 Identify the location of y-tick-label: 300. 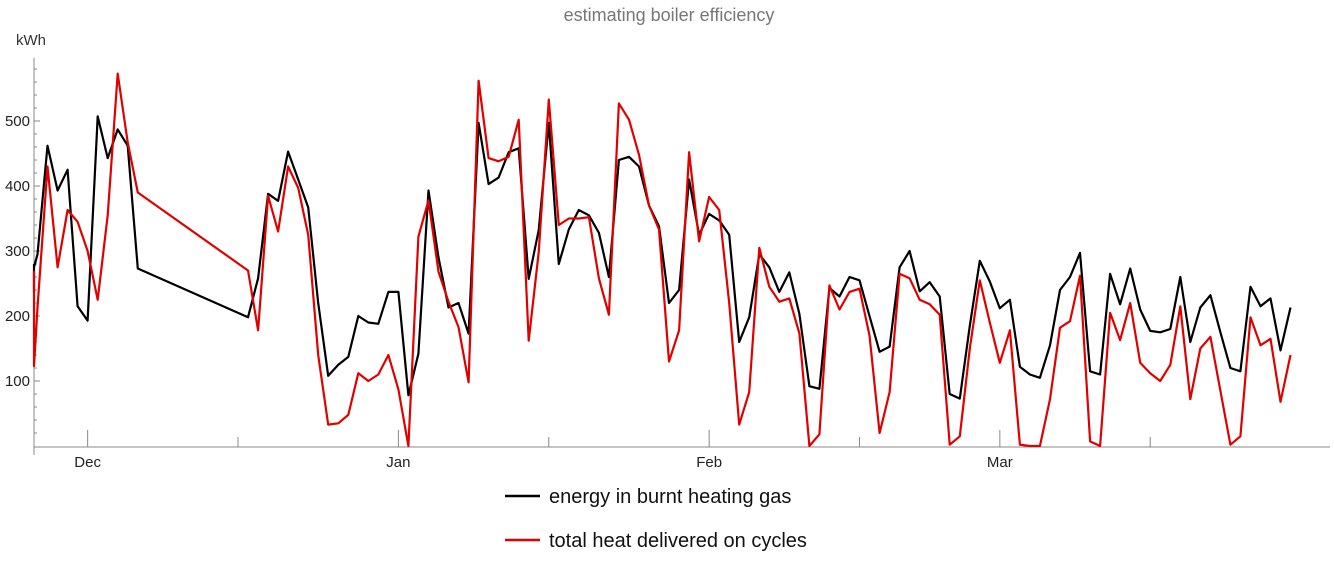
(17, 251).